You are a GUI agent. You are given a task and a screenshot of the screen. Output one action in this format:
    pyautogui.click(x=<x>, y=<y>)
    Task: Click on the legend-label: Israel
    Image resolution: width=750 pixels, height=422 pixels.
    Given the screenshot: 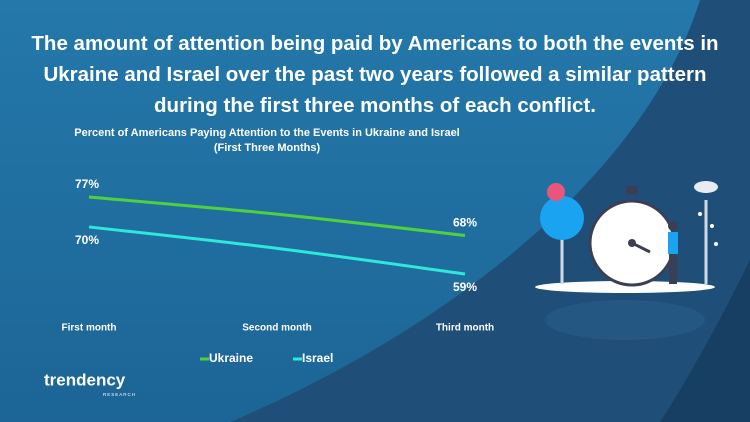 What is the action you would take?
    pyautogui.click(x=317, y=358)
    